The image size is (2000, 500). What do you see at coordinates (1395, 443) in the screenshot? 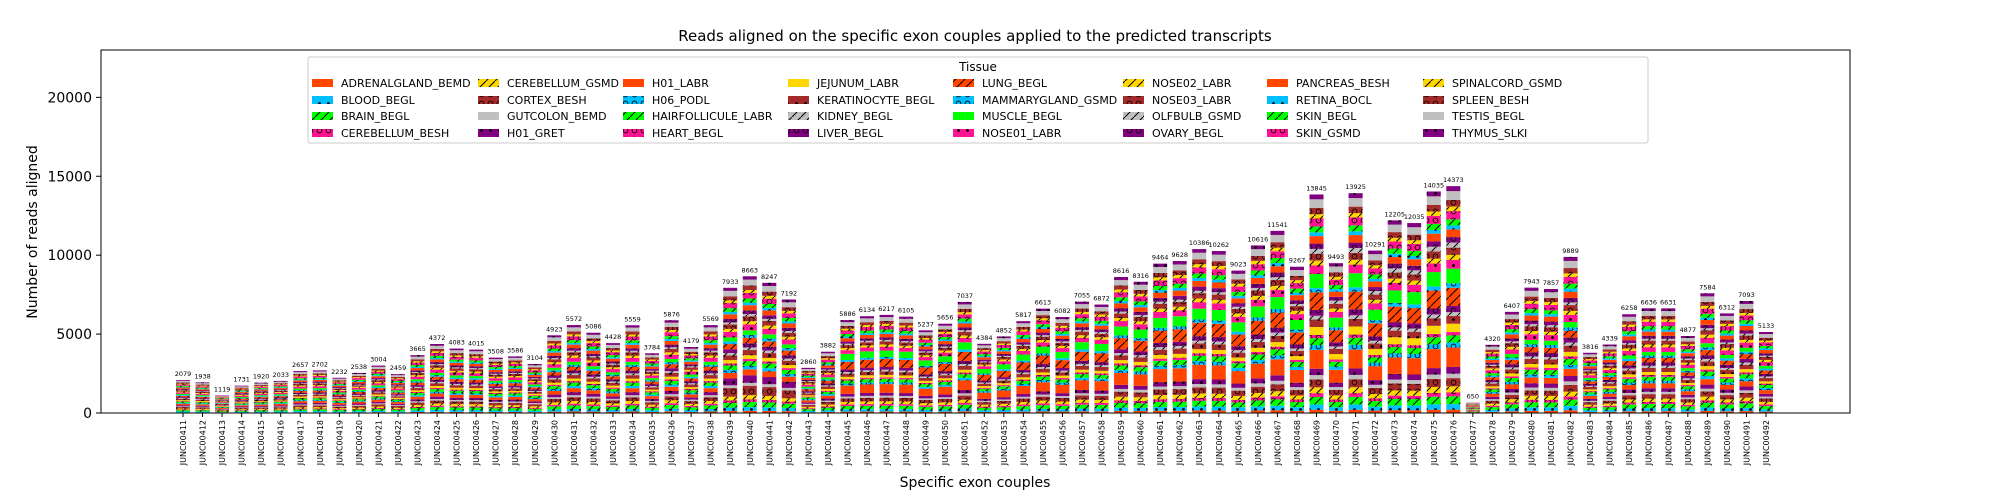
I see `x-tick-label: JUNC00473` at bounding box center [1395, 443].